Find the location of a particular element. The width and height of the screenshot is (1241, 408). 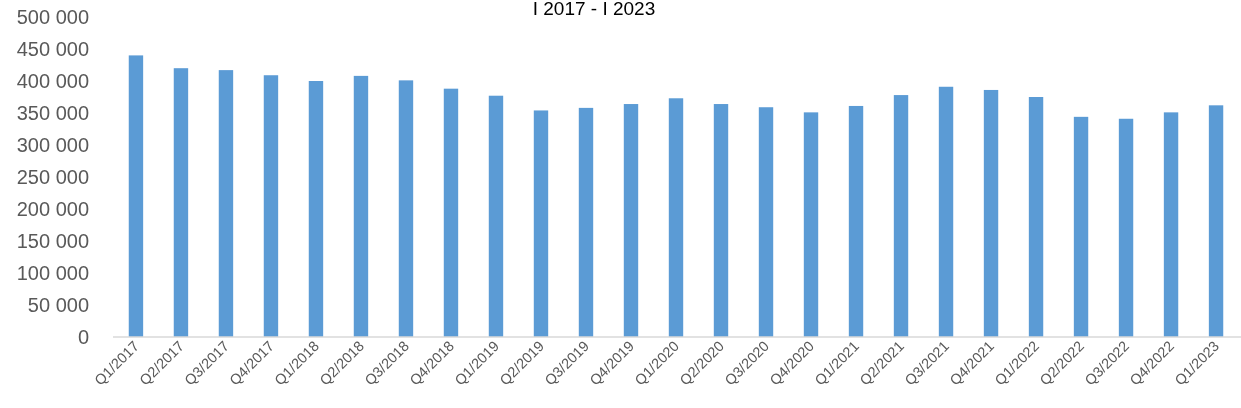

y-tick-label: 200 000 is located at coordinates (52, 209).